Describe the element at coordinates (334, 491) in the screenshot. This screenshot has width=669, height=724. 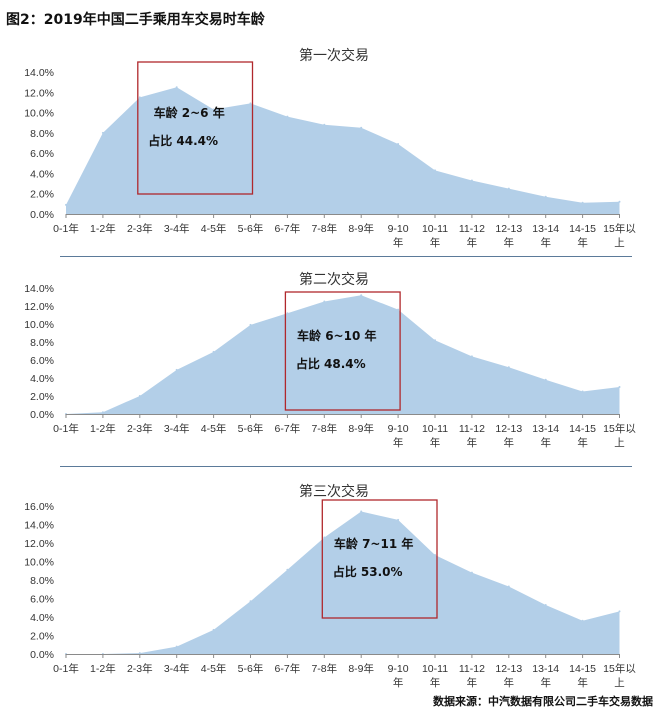
I see `chart-title: 第三次交易` at that location.